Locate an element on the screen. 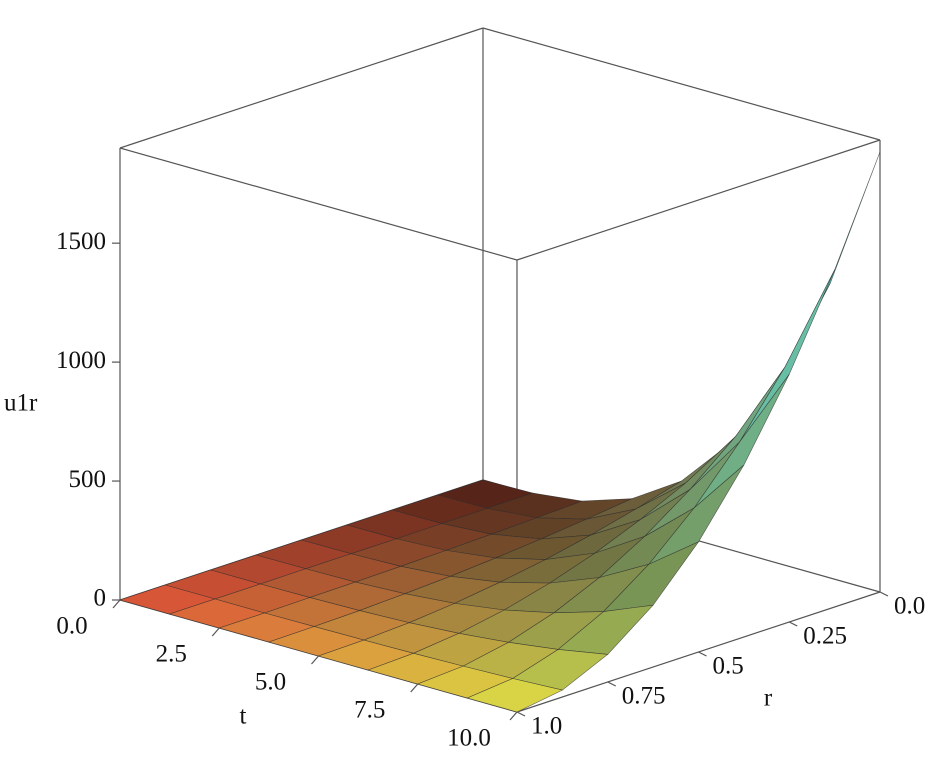  y-tick-label: 0.5 is located at coordinates (728, 666).